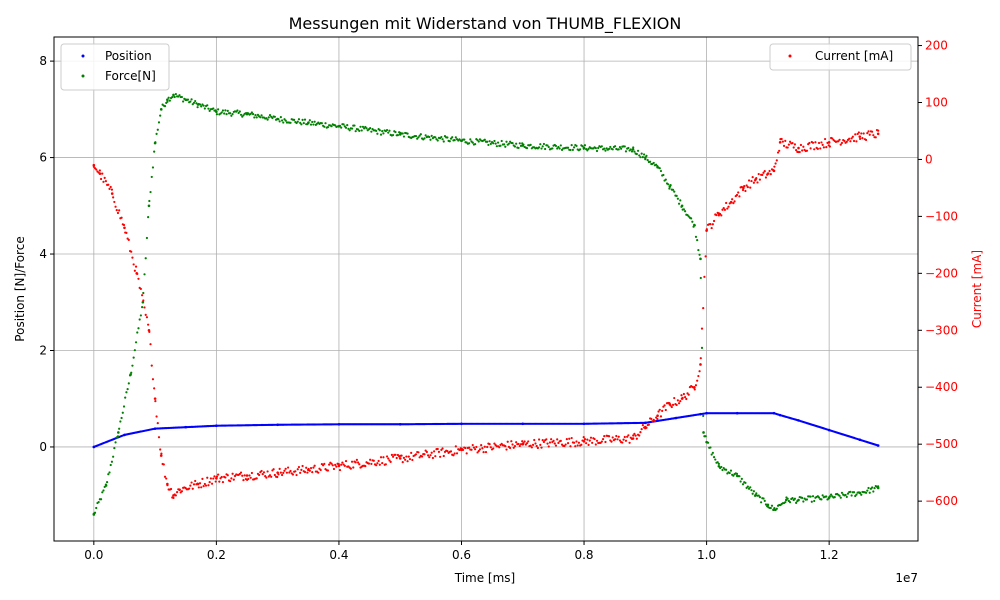 Image resolution: width=1000 pixels, height=600 pixels. What do you see at coordinates (840, 57) in the screenshot?
I see `legend-right: Current [mA]` at bounding box center [840, 57].